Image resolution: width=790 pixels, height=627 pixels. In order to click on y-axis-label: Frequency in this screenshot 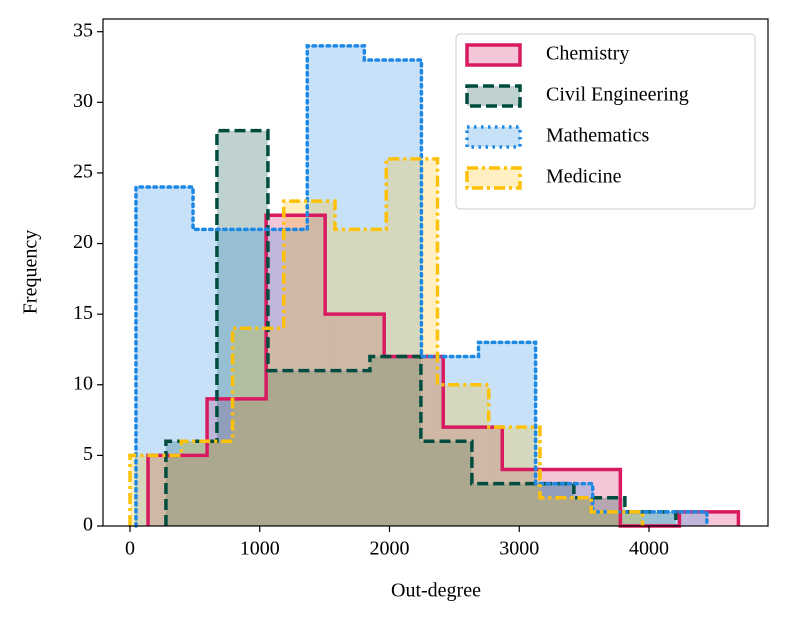, I will do `click(31, 272)`.